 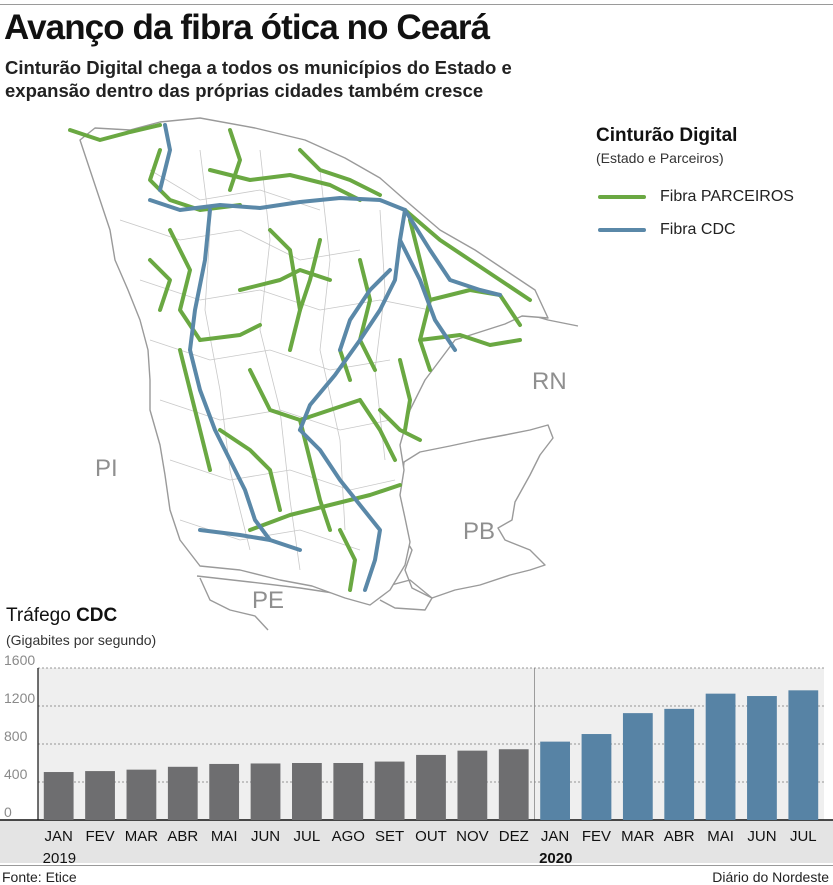 I want to click on year-label-2020: 2020, so click(x=555, y=856).